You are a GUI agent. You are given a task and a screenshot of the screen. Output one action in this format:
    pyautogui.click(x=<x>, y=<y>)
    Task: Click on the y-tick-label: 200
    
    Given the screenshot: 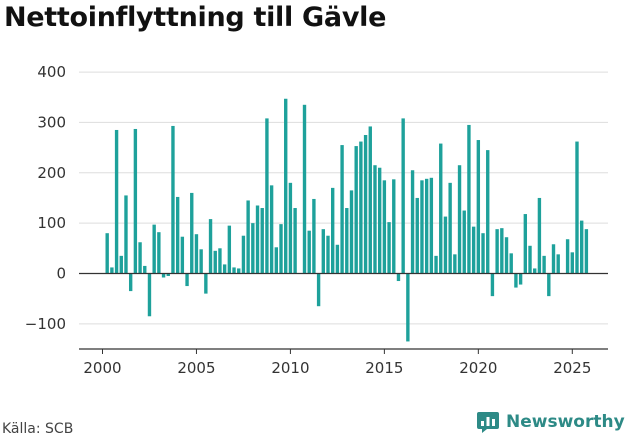 What is the action you would take?
    pyautogui.click(x=51, y=173)
    